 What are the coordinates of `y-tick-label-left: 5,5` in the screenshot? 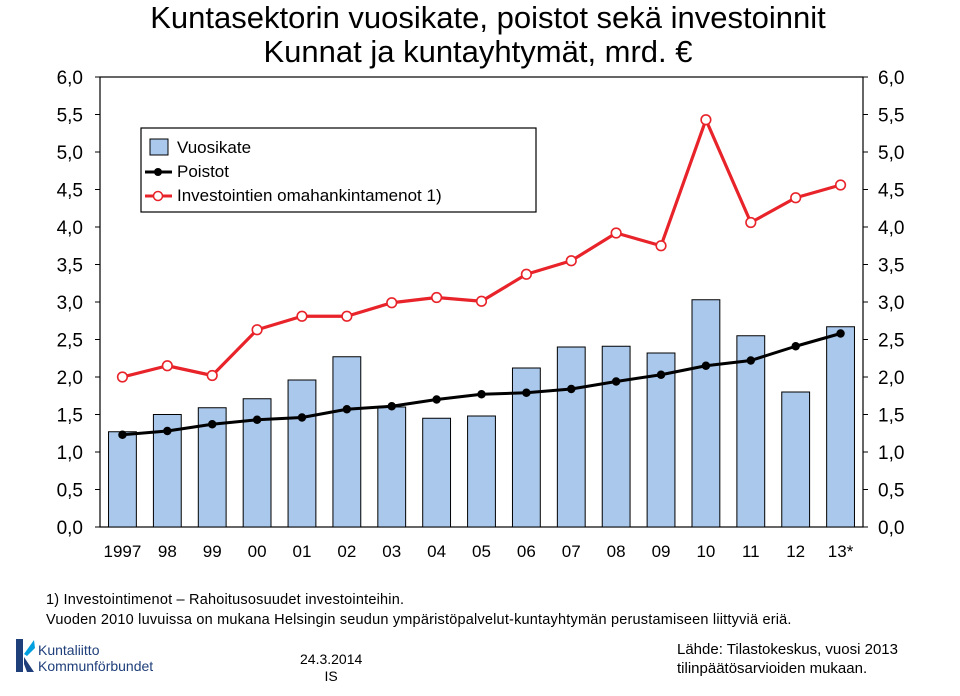 It's located at (70, 116).